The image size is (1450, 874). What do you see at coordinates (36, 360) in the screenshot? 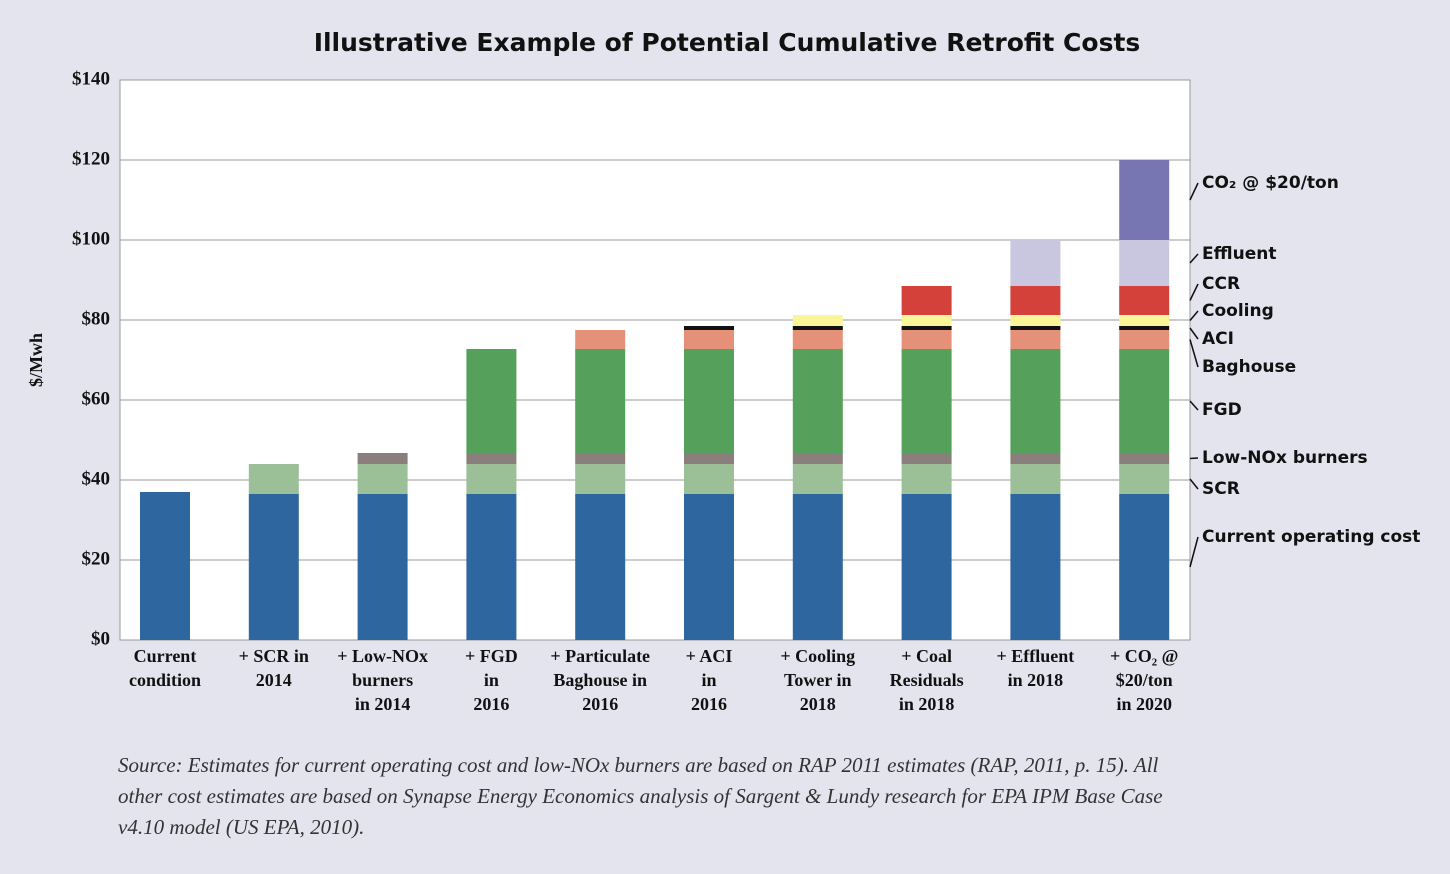
I see `y-axis-label: $/Mwh` at bounding box center [36, 360].